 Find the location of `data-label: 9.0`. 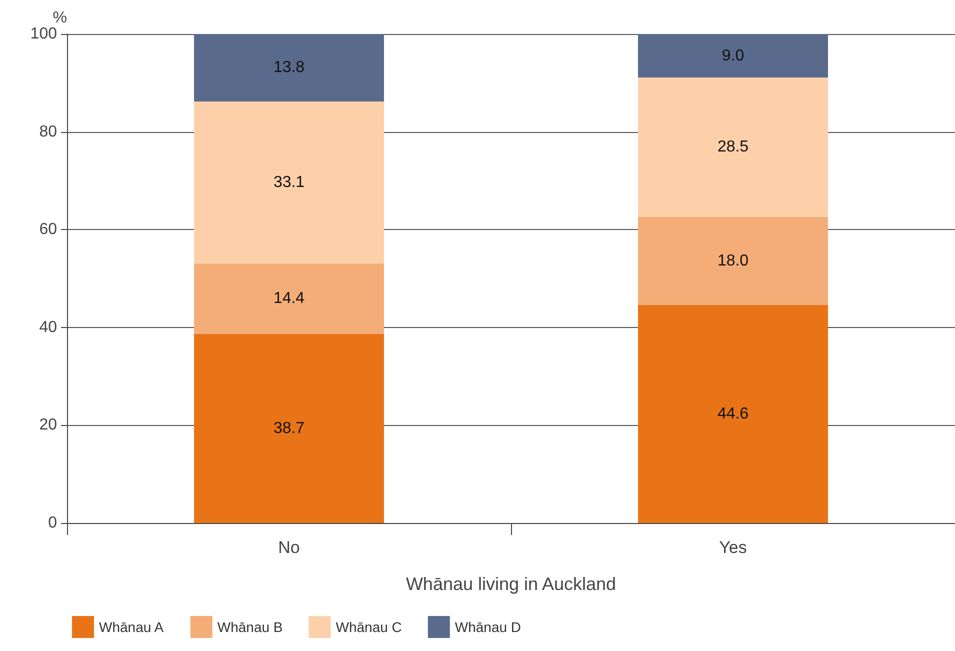

data-label: 9.0 is located at coordinates (733, 55).